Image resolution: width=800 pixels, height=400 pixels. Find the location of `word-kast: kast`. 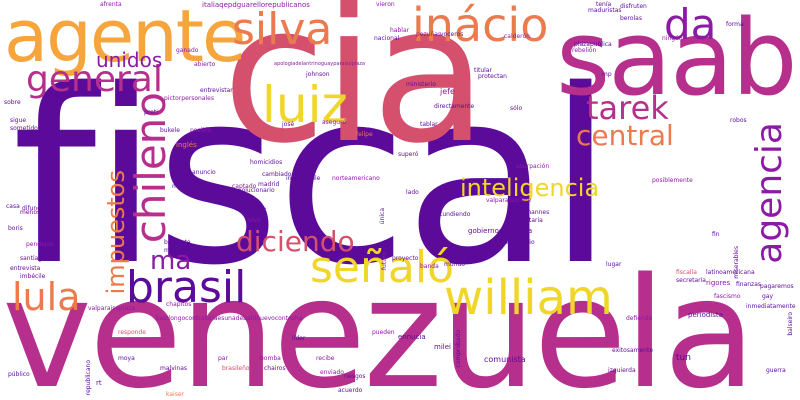

word-kast: kast is located at coordinates (260, 210).